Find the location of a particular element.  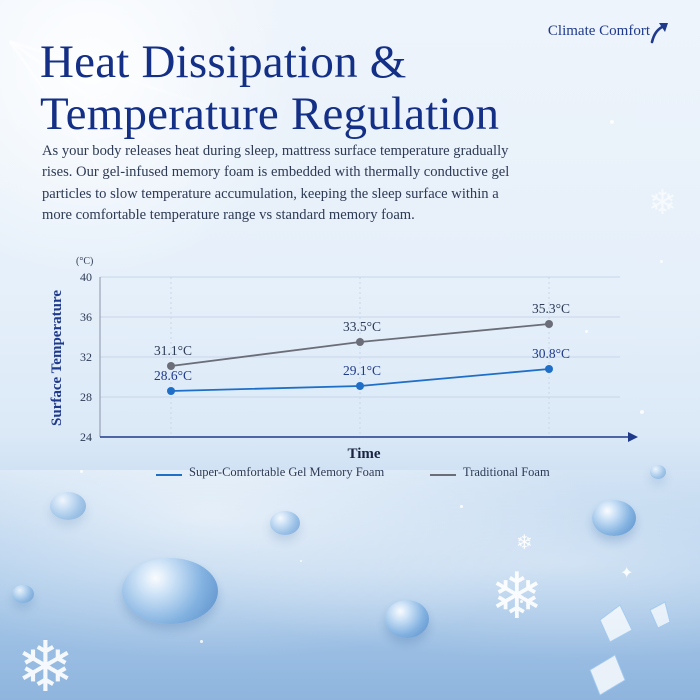

y-tick-labels: 24 28 32 36 40 is located at coordinates (86, 357).